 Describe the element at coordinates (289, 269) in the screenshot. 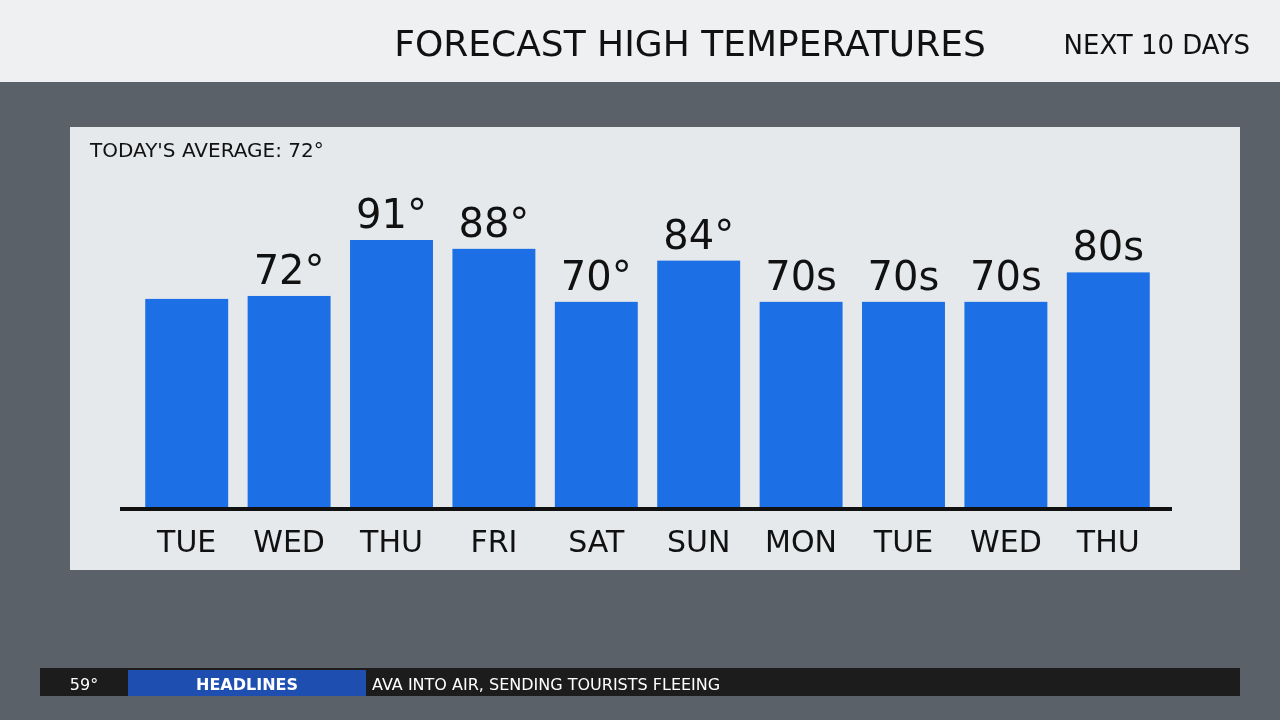

I see `data-label: 72°` at that location.